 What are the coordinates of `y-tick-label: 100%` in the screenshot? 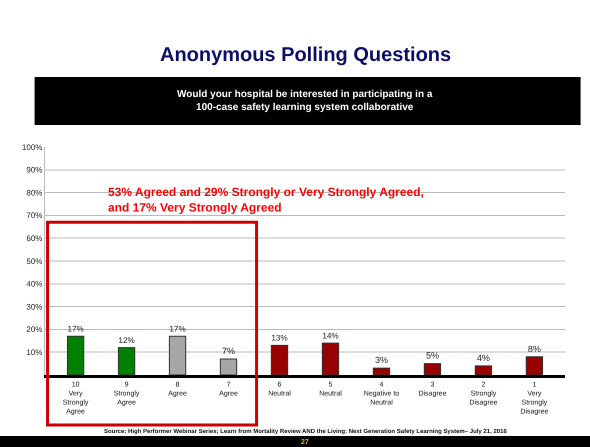 It's located at (32, 147).